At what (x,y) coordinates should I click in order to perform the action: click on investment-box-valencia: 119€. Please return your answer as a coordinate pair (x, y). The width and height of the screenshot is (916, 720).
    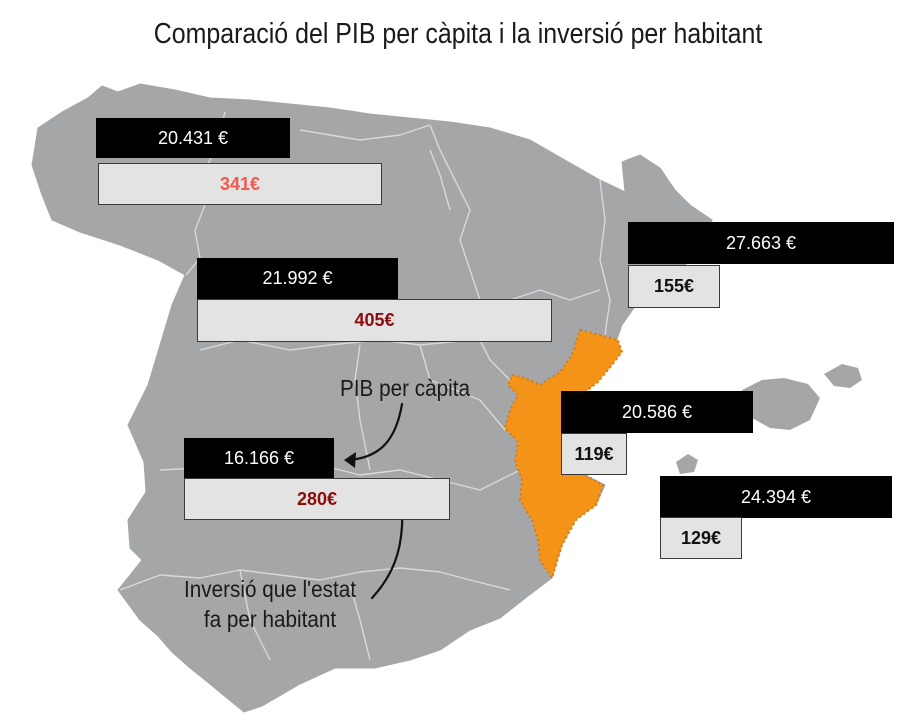
    Looking at the image, I should click on (594, 454).